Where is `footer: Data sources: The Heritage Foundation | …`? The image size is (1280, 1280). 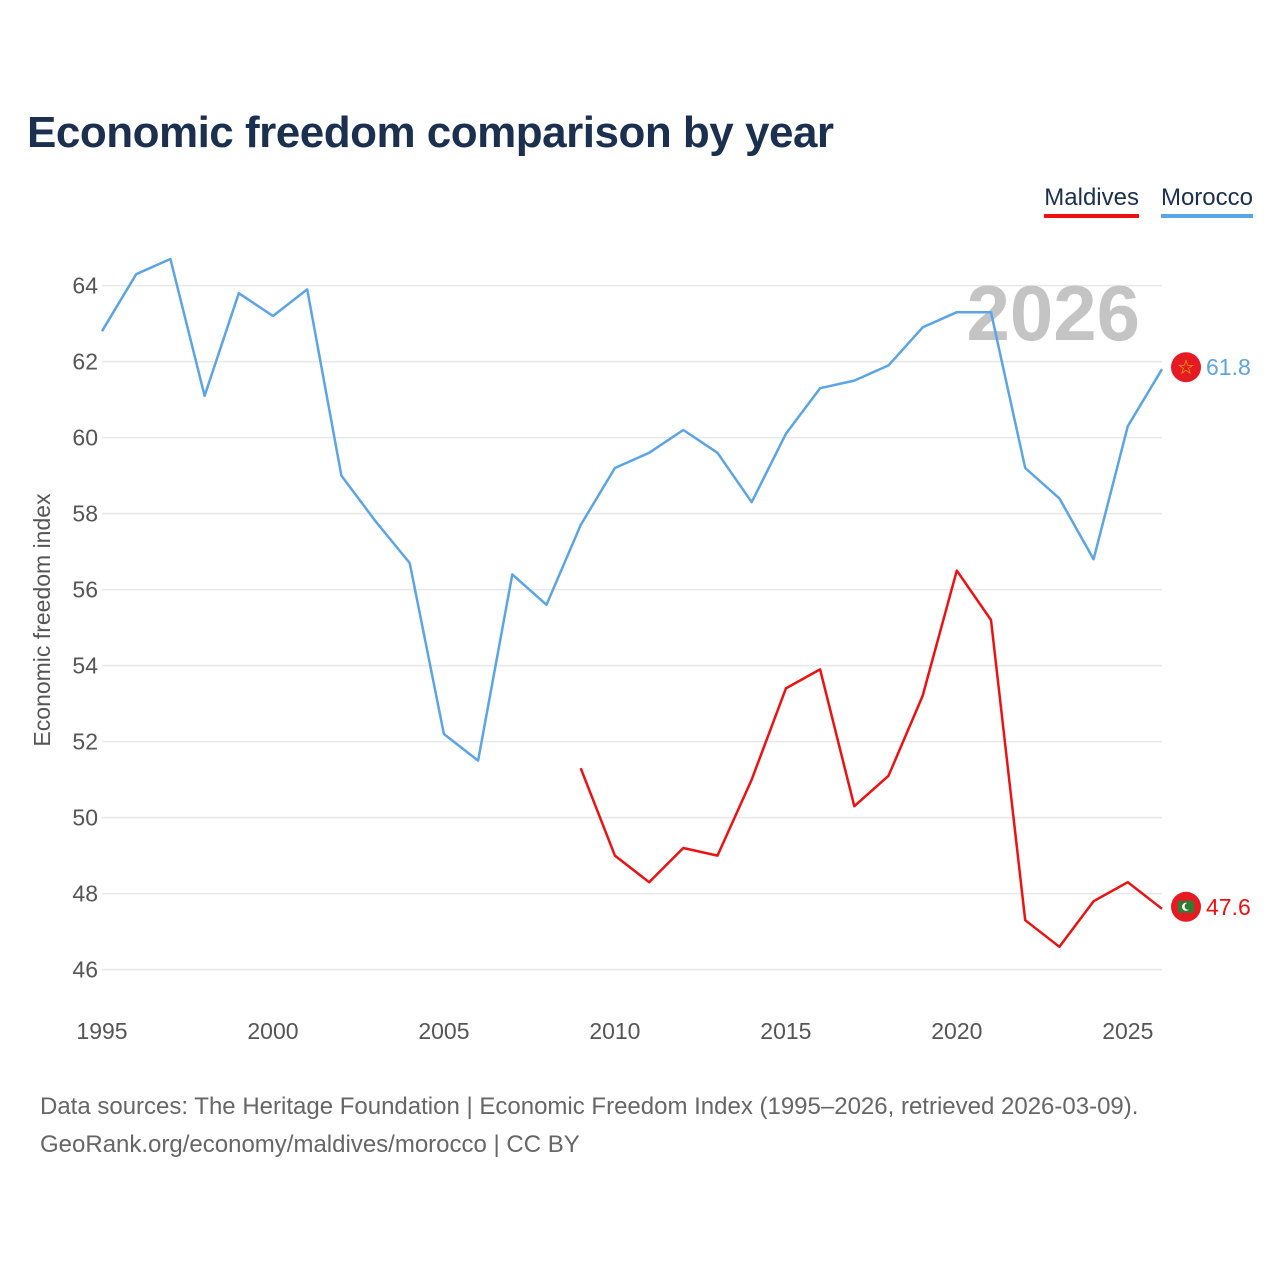
footer: Data sources: The Heritage Foundation | … is located at coordinates (589, 1126).